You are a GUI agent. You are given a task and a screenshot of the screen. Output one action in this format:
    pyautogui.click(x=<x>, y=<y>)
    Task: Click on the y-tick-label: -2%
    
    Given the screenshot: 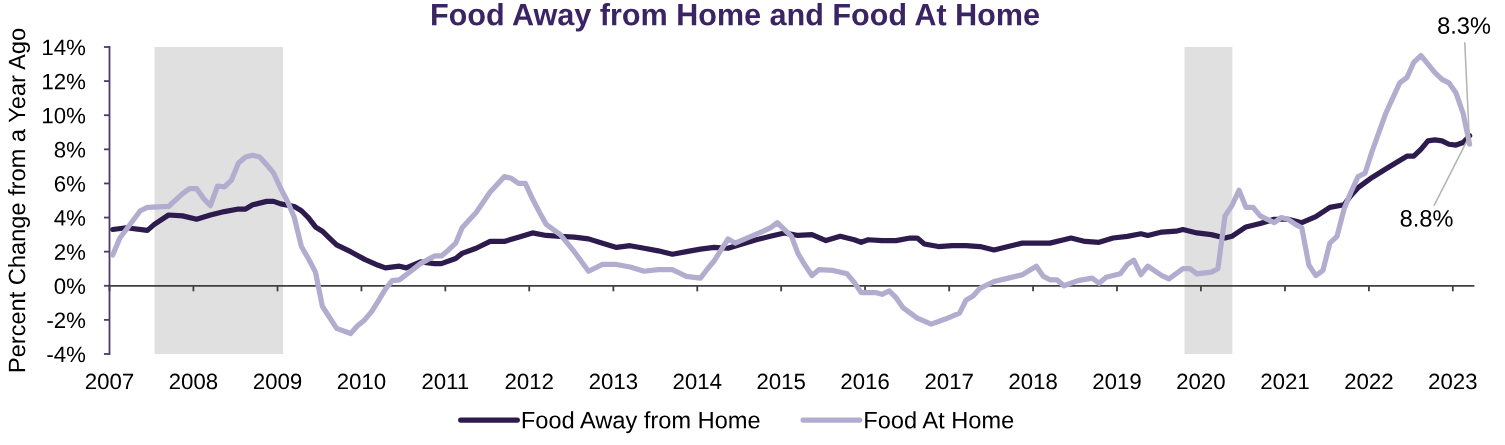 What is the action you would take?
    pyautogui.click(x=66, y=320)
    